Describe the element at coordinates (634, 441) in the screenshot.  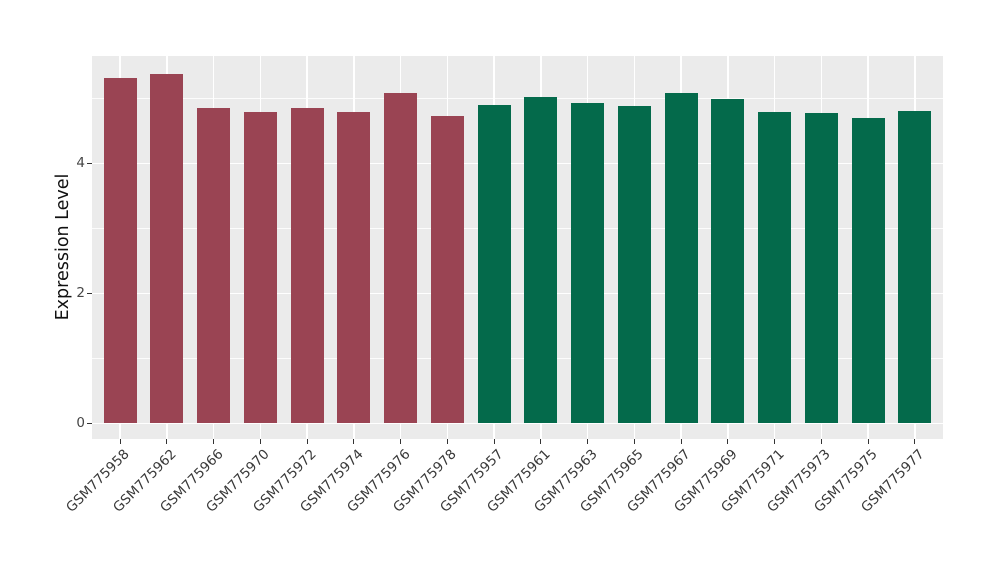
I see `x-tick-mark-GSM775965` at that location.